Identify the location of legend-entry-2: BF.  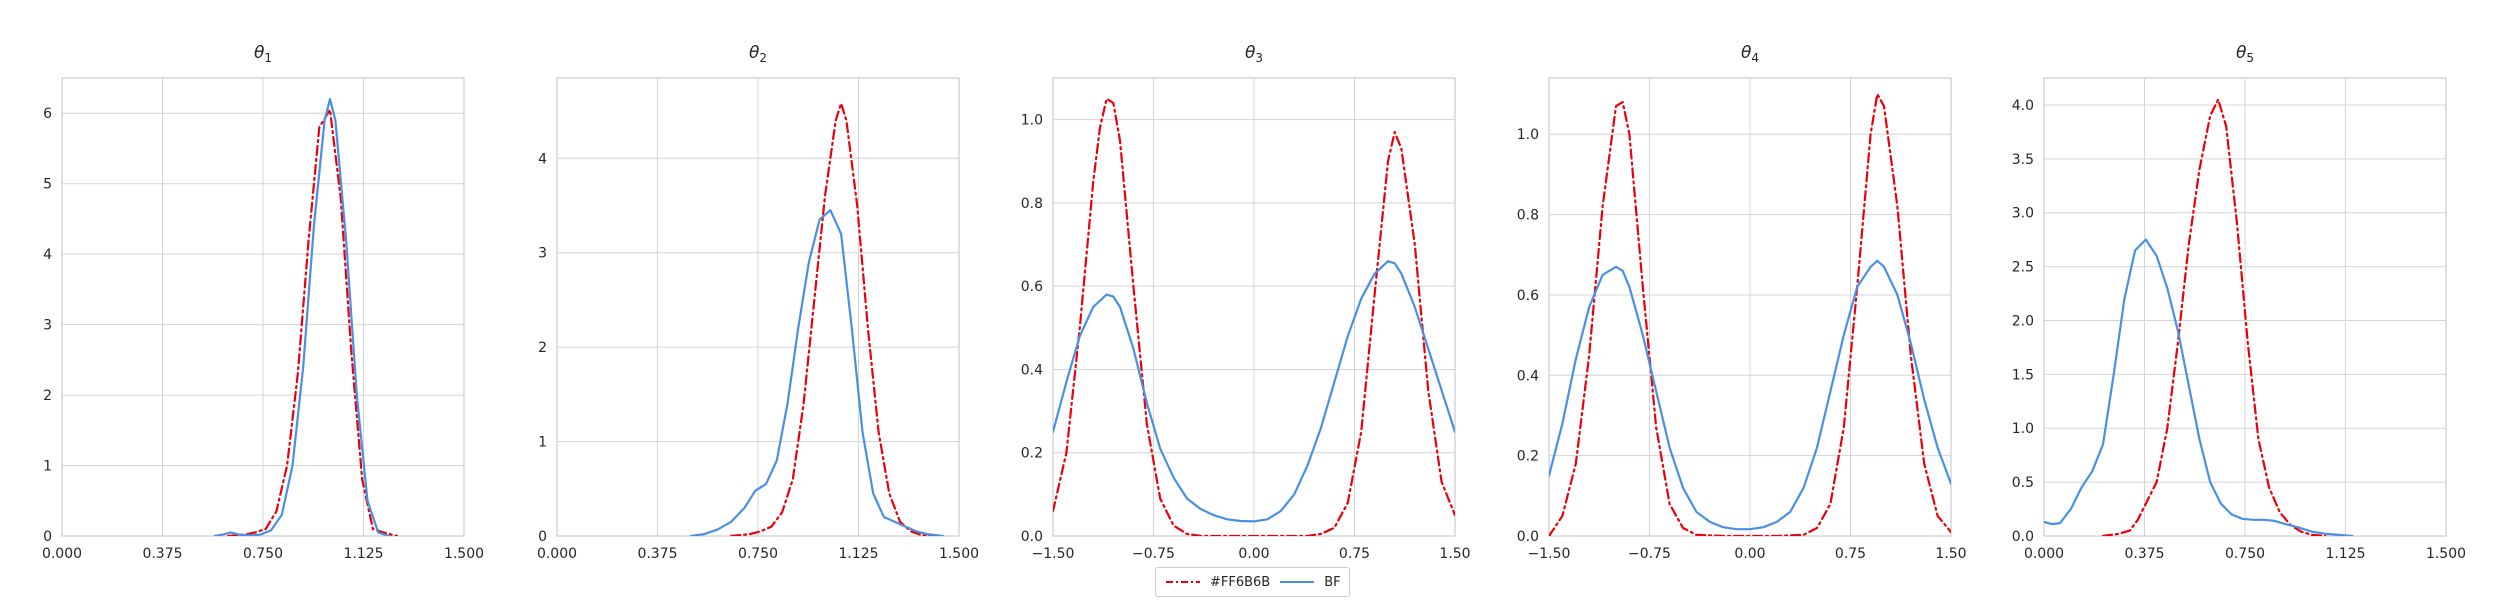
(1310, 582).